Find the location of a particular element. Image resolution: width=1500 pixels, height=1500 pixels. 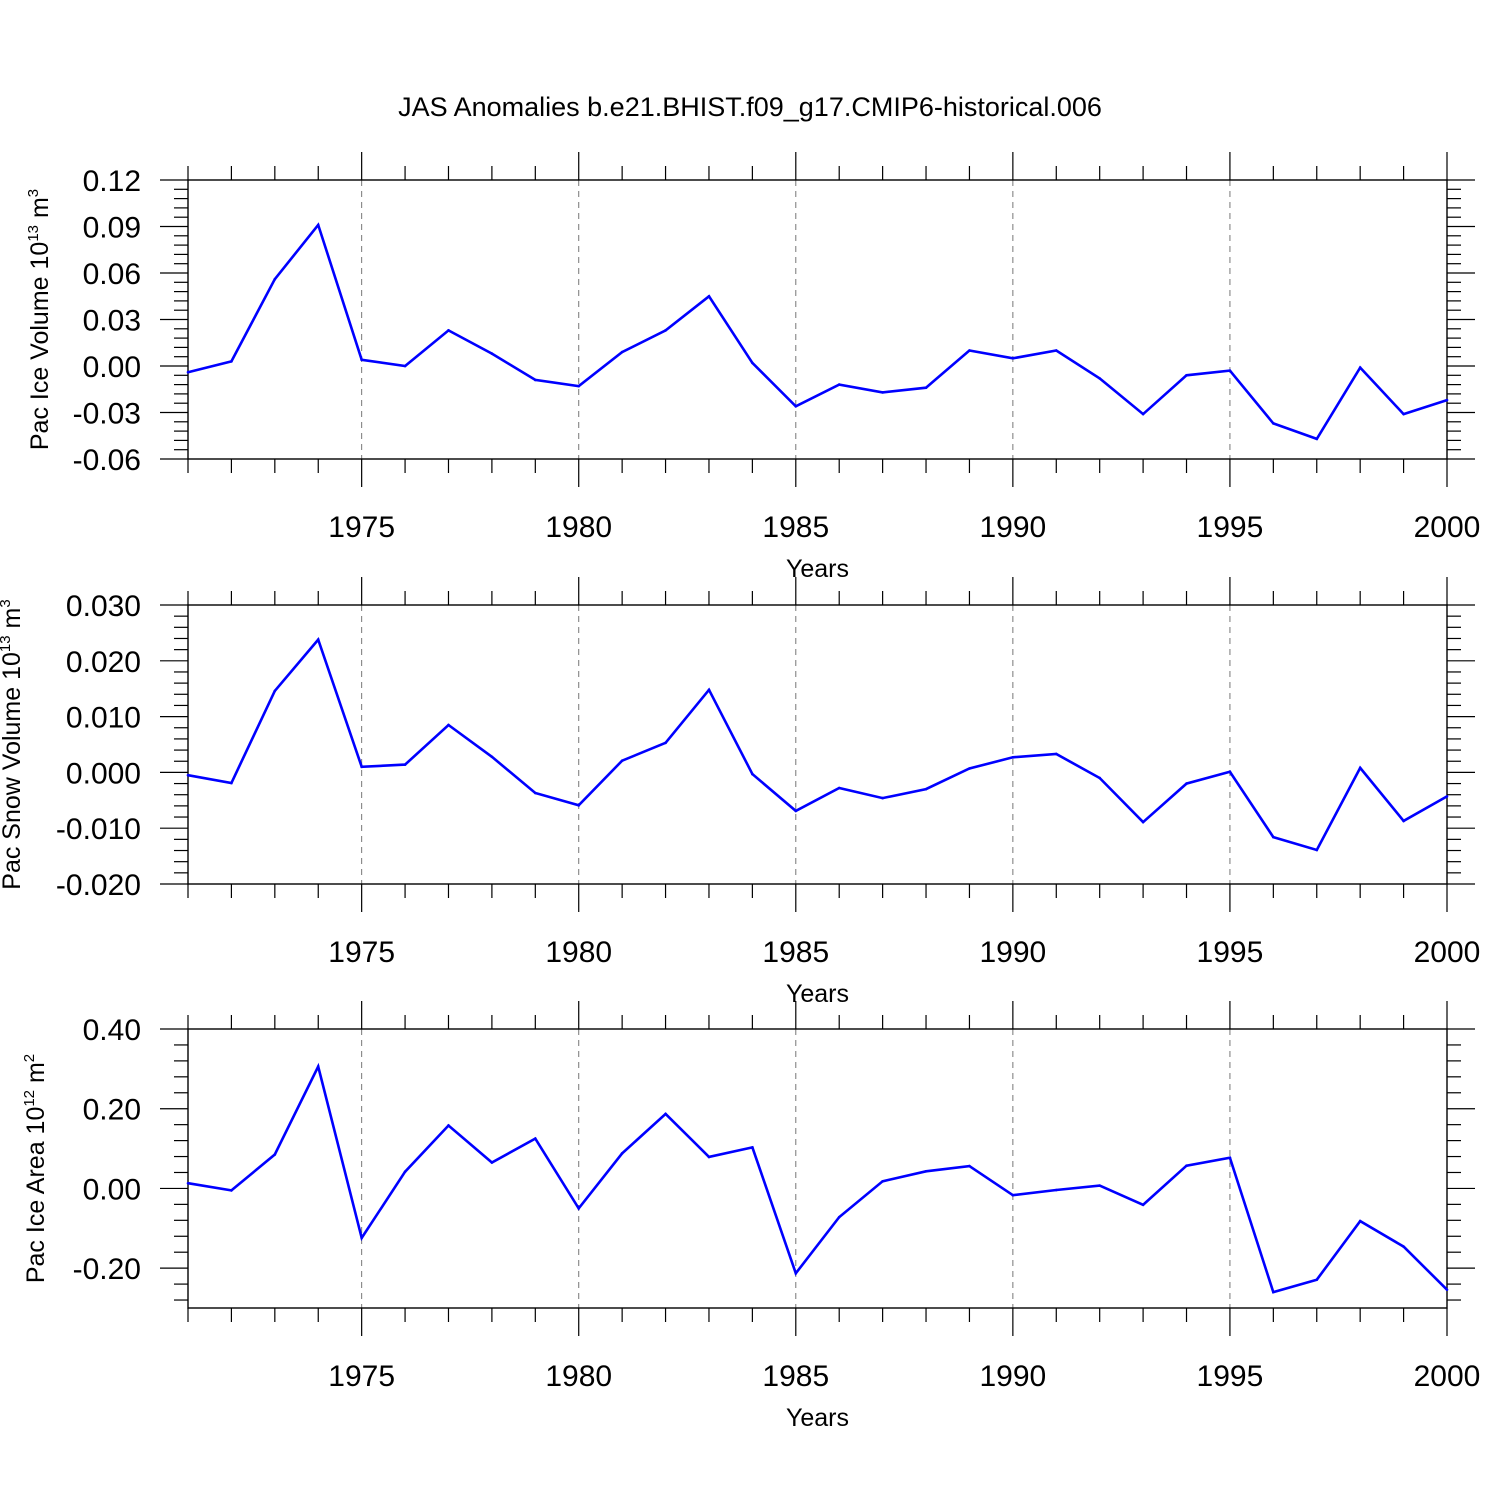

y-tick-label: 0.010 is located at coordinates (103, 718).